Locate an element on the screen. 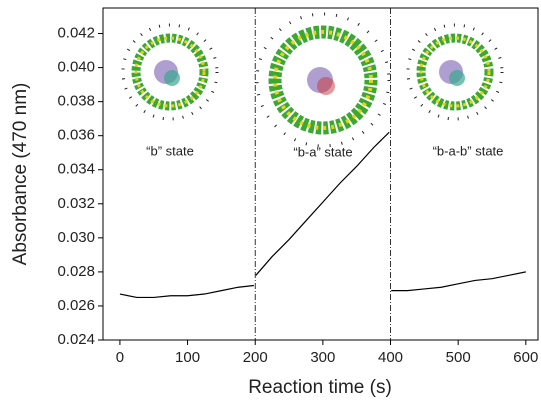 Image resolution: width=541 pixels, height=403 pixels. x-tick-label: 100 is located at coordinates (187, 357).